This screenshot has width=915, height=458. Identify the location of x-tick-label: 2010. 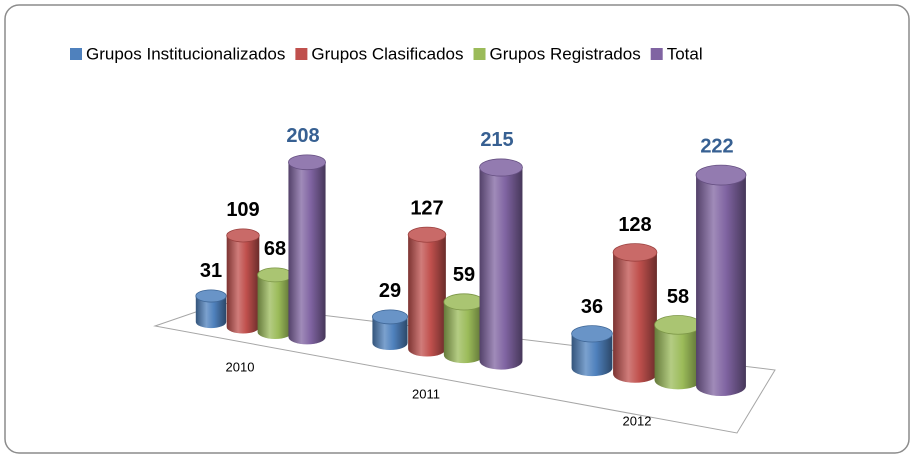
(240, 366).